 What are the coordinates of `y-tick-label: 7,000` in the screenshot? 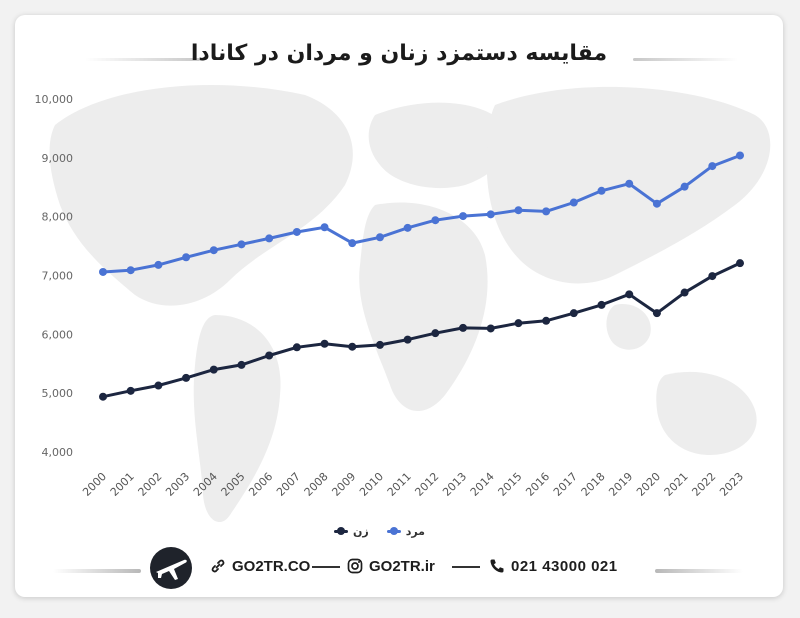 It's located at (58, 276).